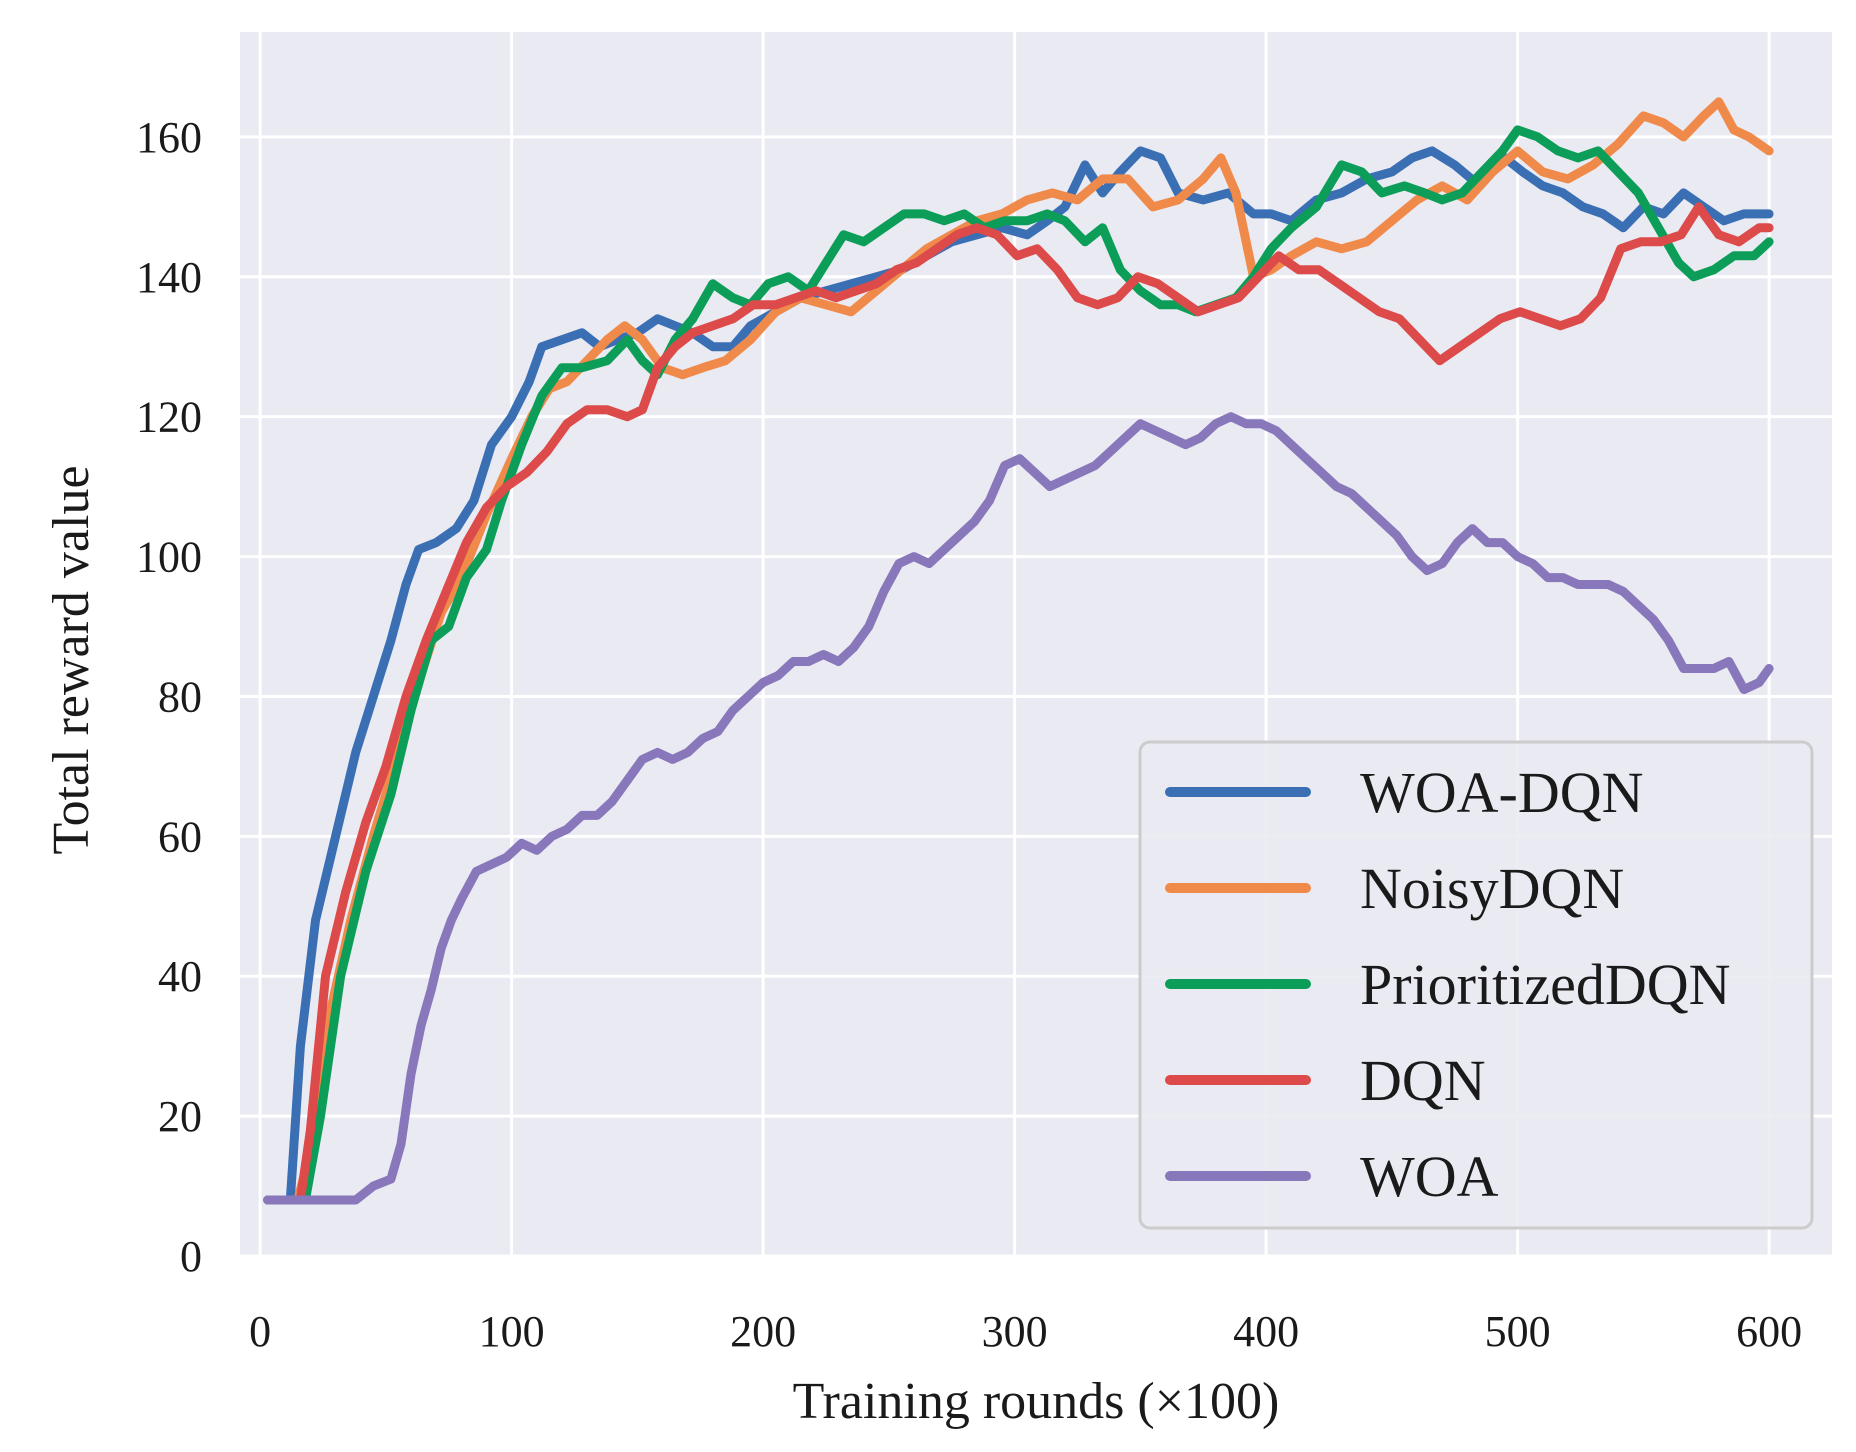 Image resolution: width=1856 pixels, height=1452 pixels. What do you see at coordinates (169, 137) in the screenshot?
I see `y-tick-label: 160` at bounding box center [169, 137].